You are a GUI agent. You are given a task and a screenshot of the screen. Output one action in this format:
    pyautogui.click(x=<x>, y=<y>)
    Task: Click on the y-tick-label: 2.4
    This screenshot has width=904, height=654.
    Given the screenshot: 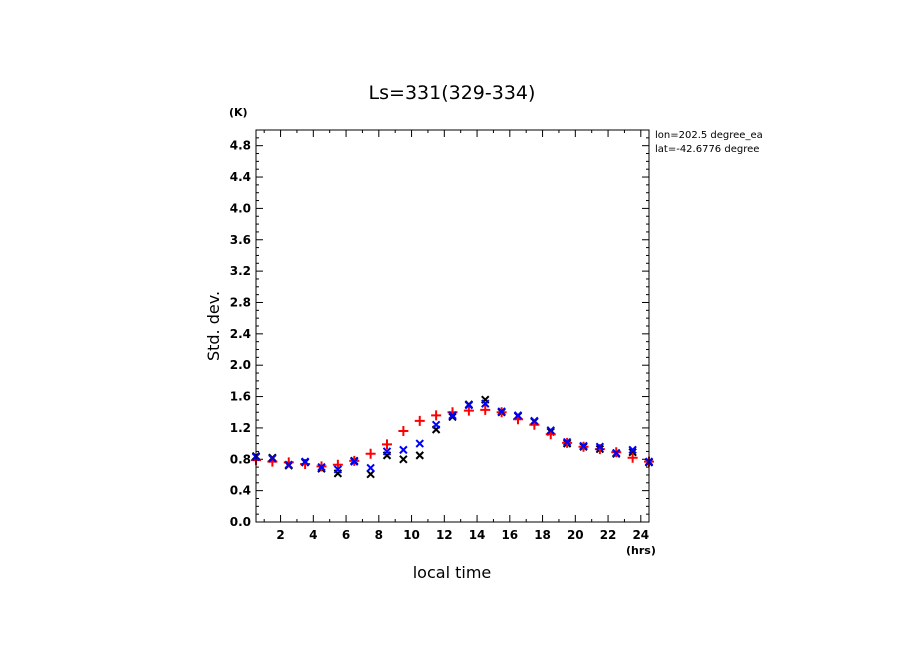 What is the action you would take?
    pyautogui.click(x=240, y=334)
    